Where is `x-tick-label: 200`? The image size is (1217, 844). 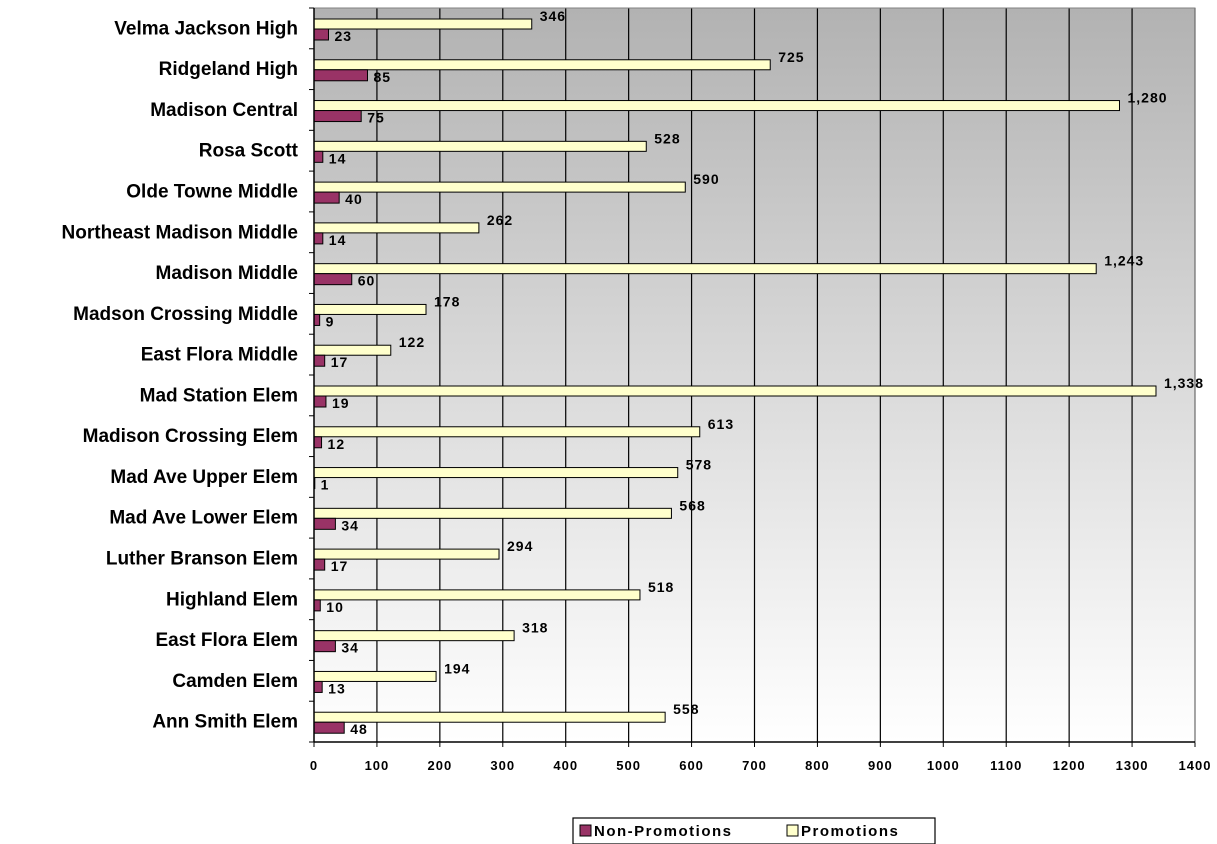
x-tick-label: 200 is located at coordinates (440, 765).